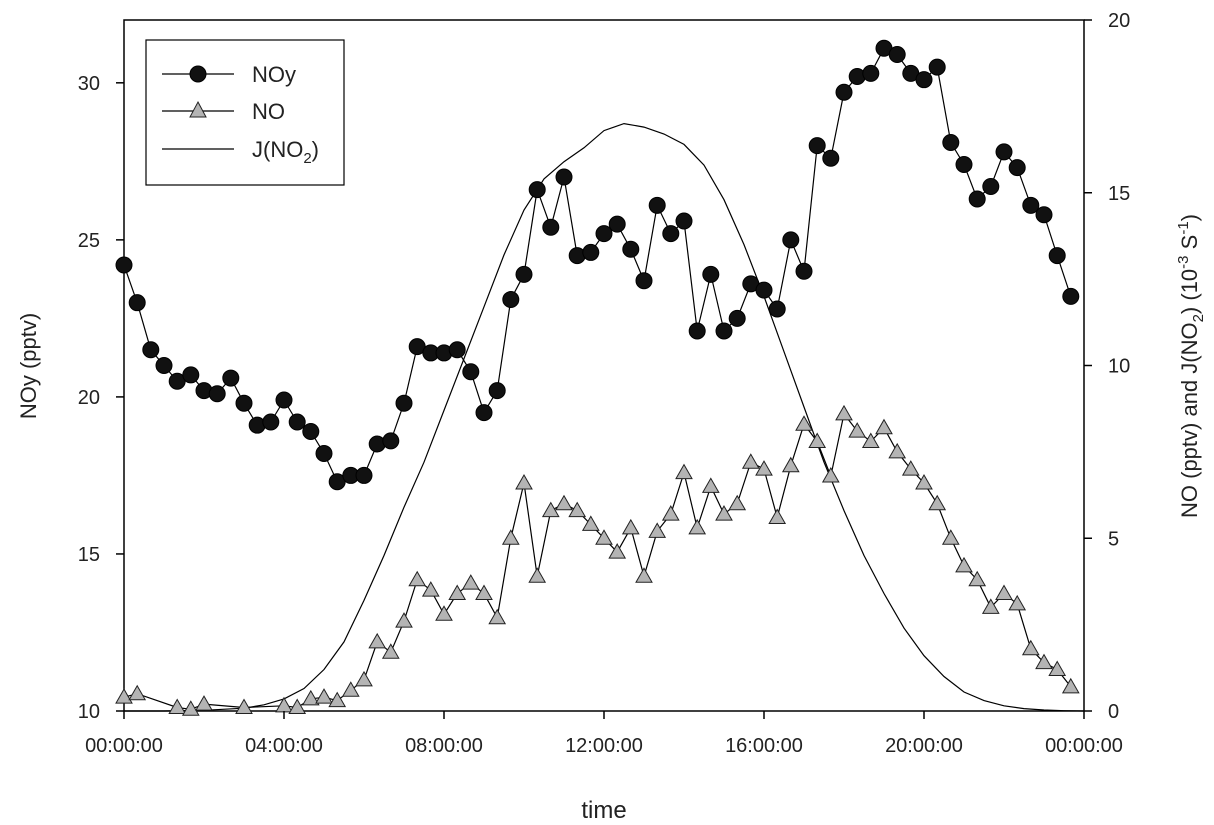 Image resolution: width=1214 pixels, height=825 pixels. I want to click on y2-tick-label: 5, so click(1113, 539).